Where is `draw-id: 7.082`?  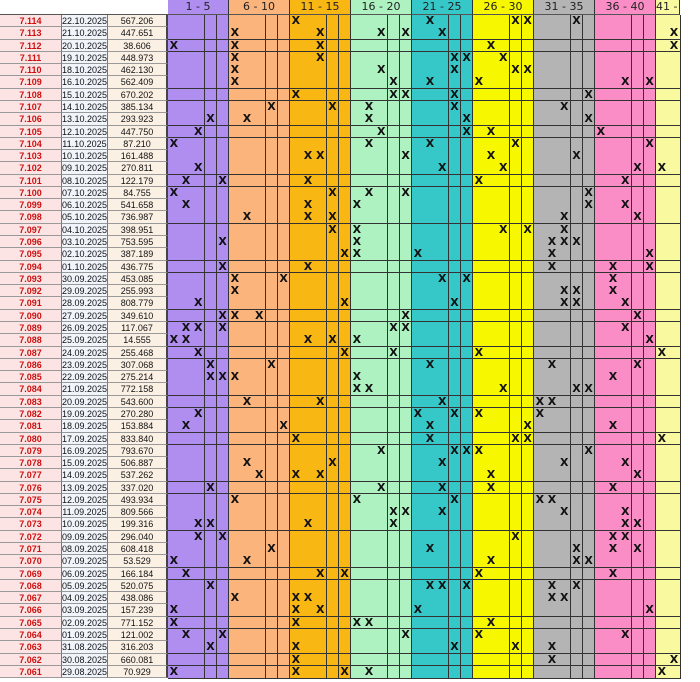 draw-id: 7.082 is located at coordinates (31, 414).